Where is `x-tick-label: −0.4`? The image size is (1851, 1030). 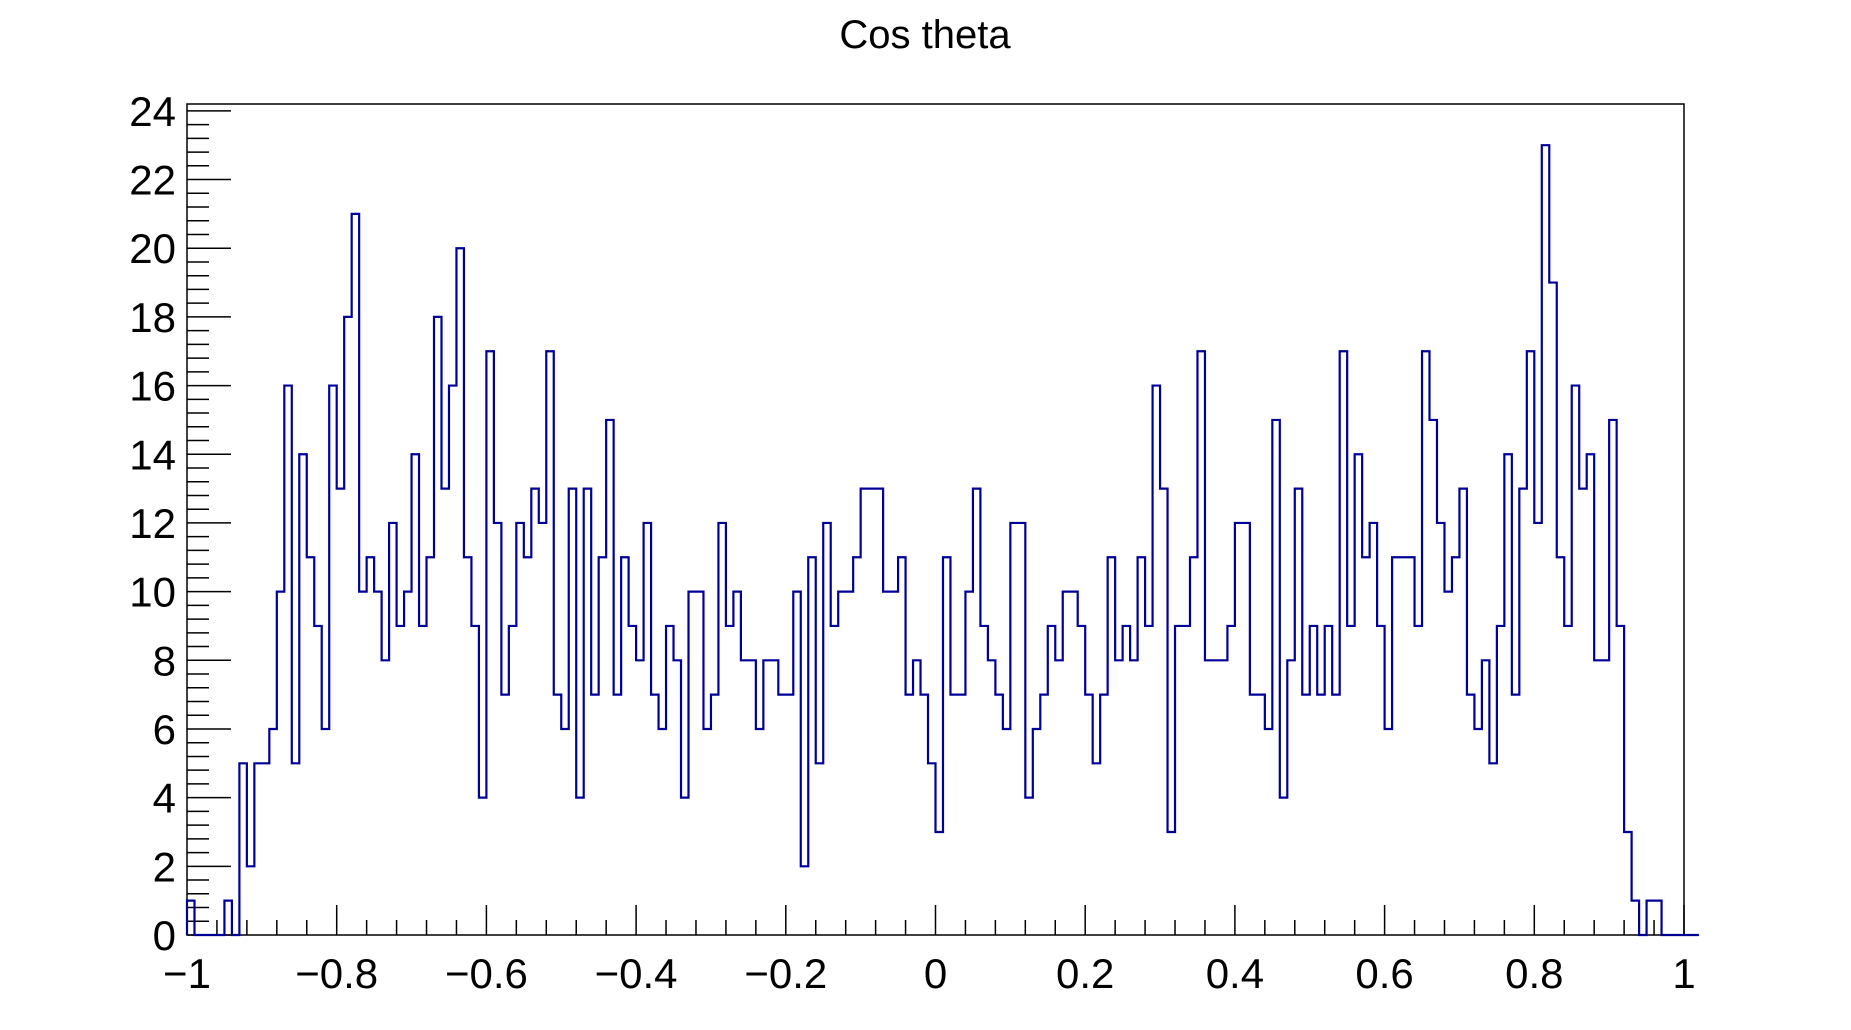
x-tick-label: −0.4 is located at coordinates (636, 973).